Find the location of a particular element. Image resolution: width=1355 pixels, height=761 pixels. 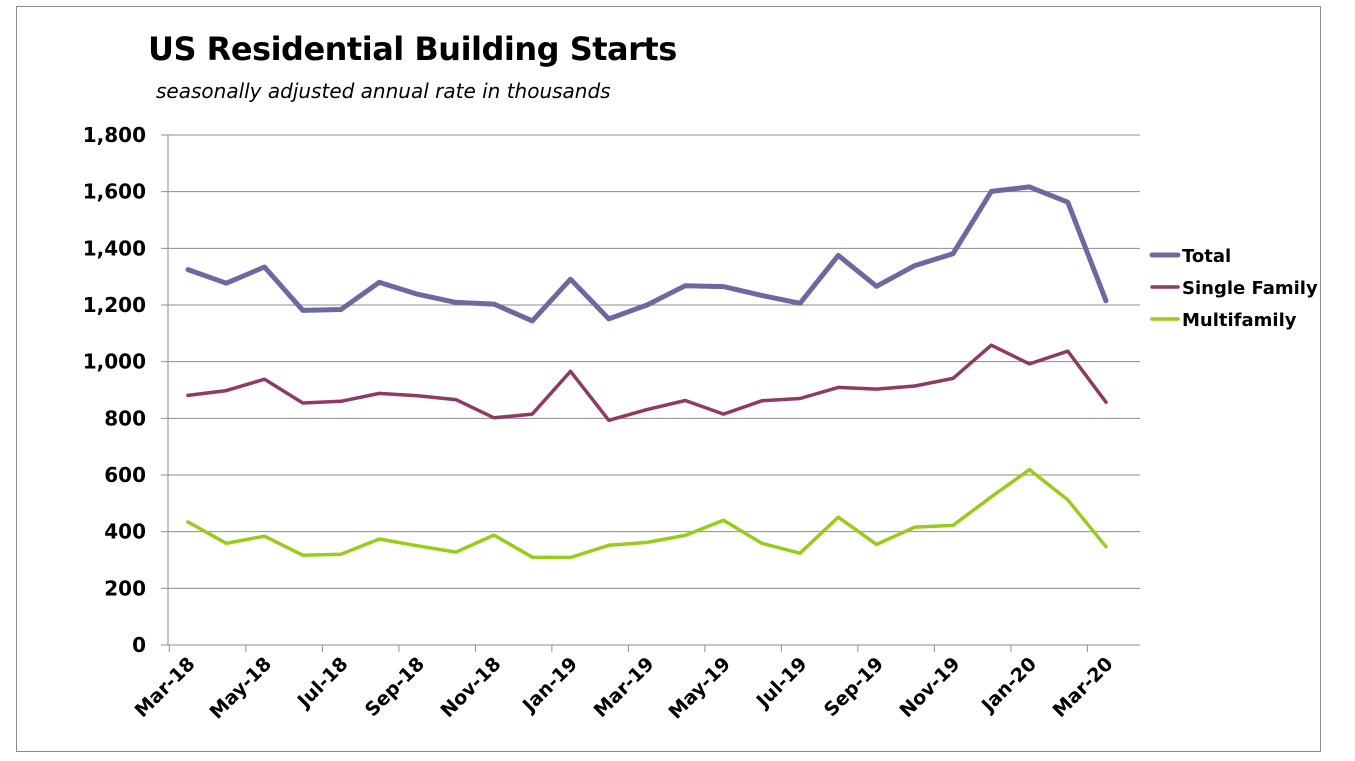

x-tick-label: Nov-19 is located at coordinates (929, 687).